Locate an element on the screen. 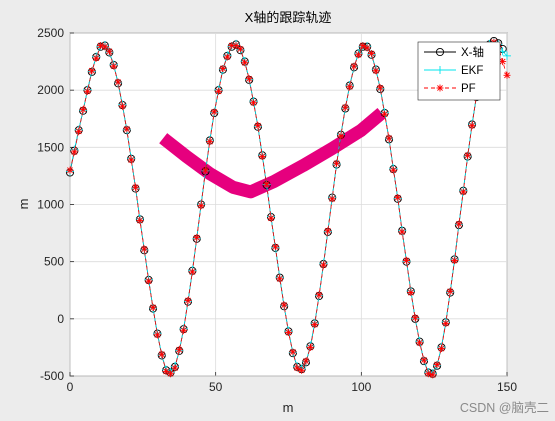 The image size is (555, 421). legend-label-circle: X-轴 is located at coordinates (472, 52).